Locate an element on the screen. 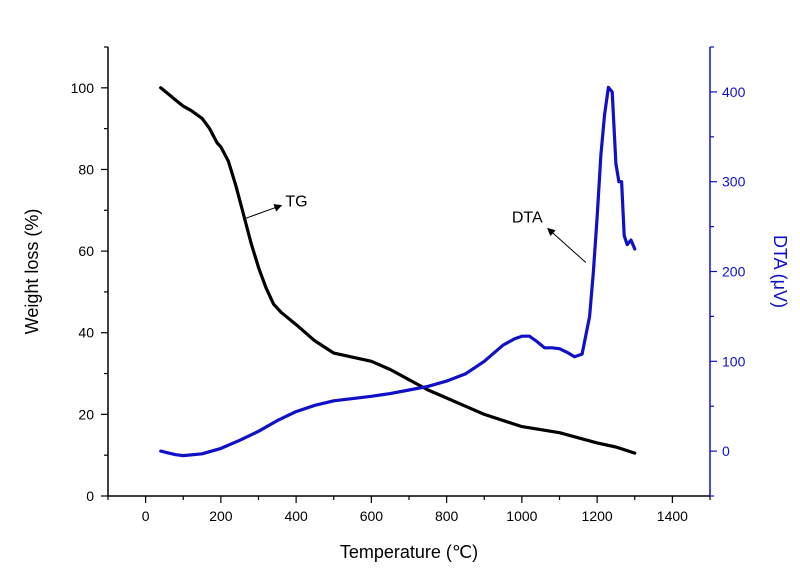  y-right-tick-label: 400 is located at coordinates (734, 92).